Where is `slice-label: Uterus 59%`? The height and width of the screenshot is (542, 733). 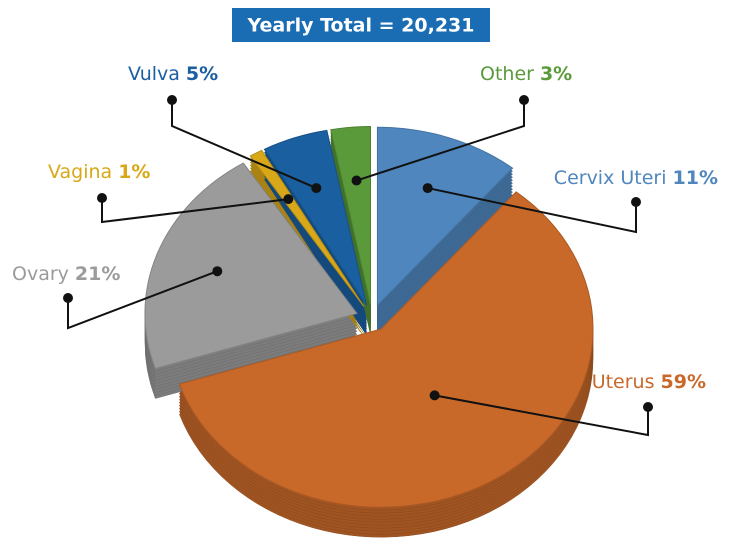
slice-label: Uterus 59% is located at coordinates (649, 382).